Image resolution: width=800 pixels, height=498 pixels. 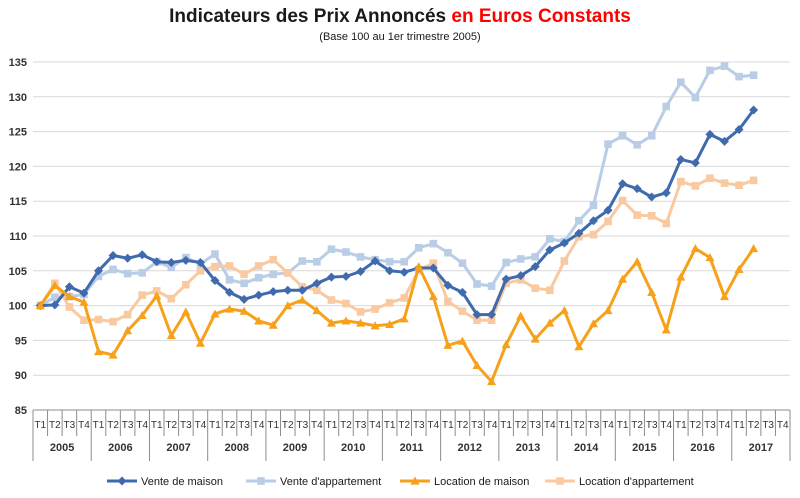 I want to click on x-tick-label-year: 2016, so click(x=702, y=448).